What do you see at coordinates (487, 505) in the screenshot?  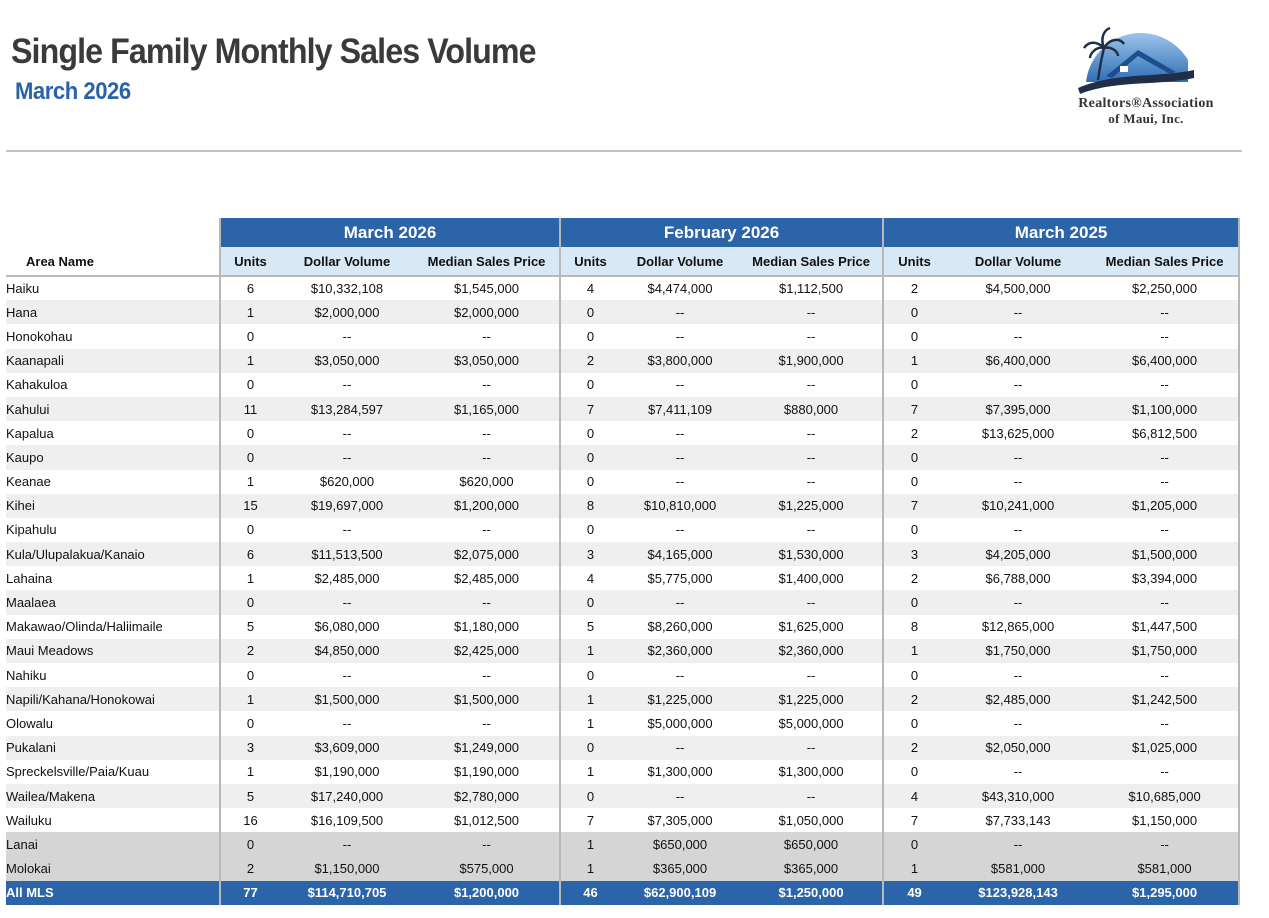 I see `median-price-cell: $1,200,000` at bounding box center [487, 505].